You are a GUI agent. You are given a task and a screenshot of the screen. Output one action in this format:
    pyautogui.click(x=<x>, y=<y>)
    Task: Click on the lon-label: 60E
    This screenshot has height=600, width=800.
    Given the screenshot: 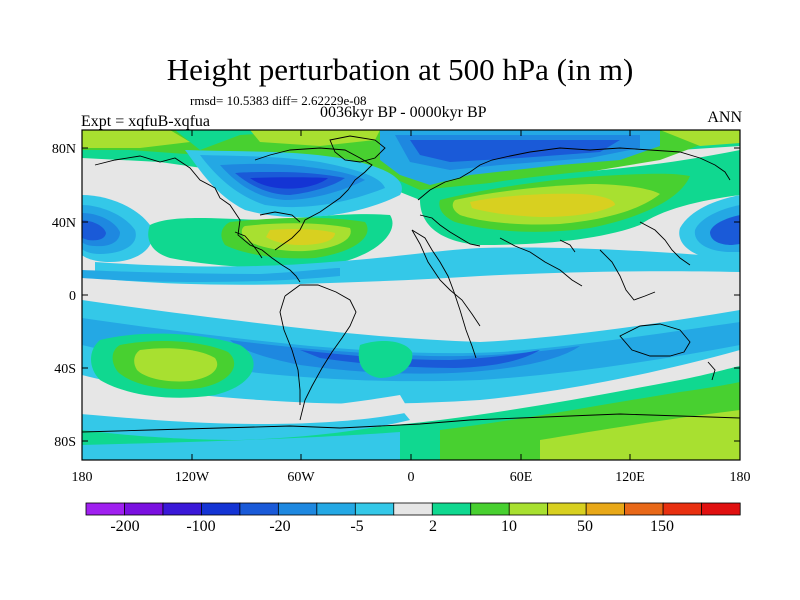 What is the action you would take?
    pyautogui.click(x=521, y=477)
    